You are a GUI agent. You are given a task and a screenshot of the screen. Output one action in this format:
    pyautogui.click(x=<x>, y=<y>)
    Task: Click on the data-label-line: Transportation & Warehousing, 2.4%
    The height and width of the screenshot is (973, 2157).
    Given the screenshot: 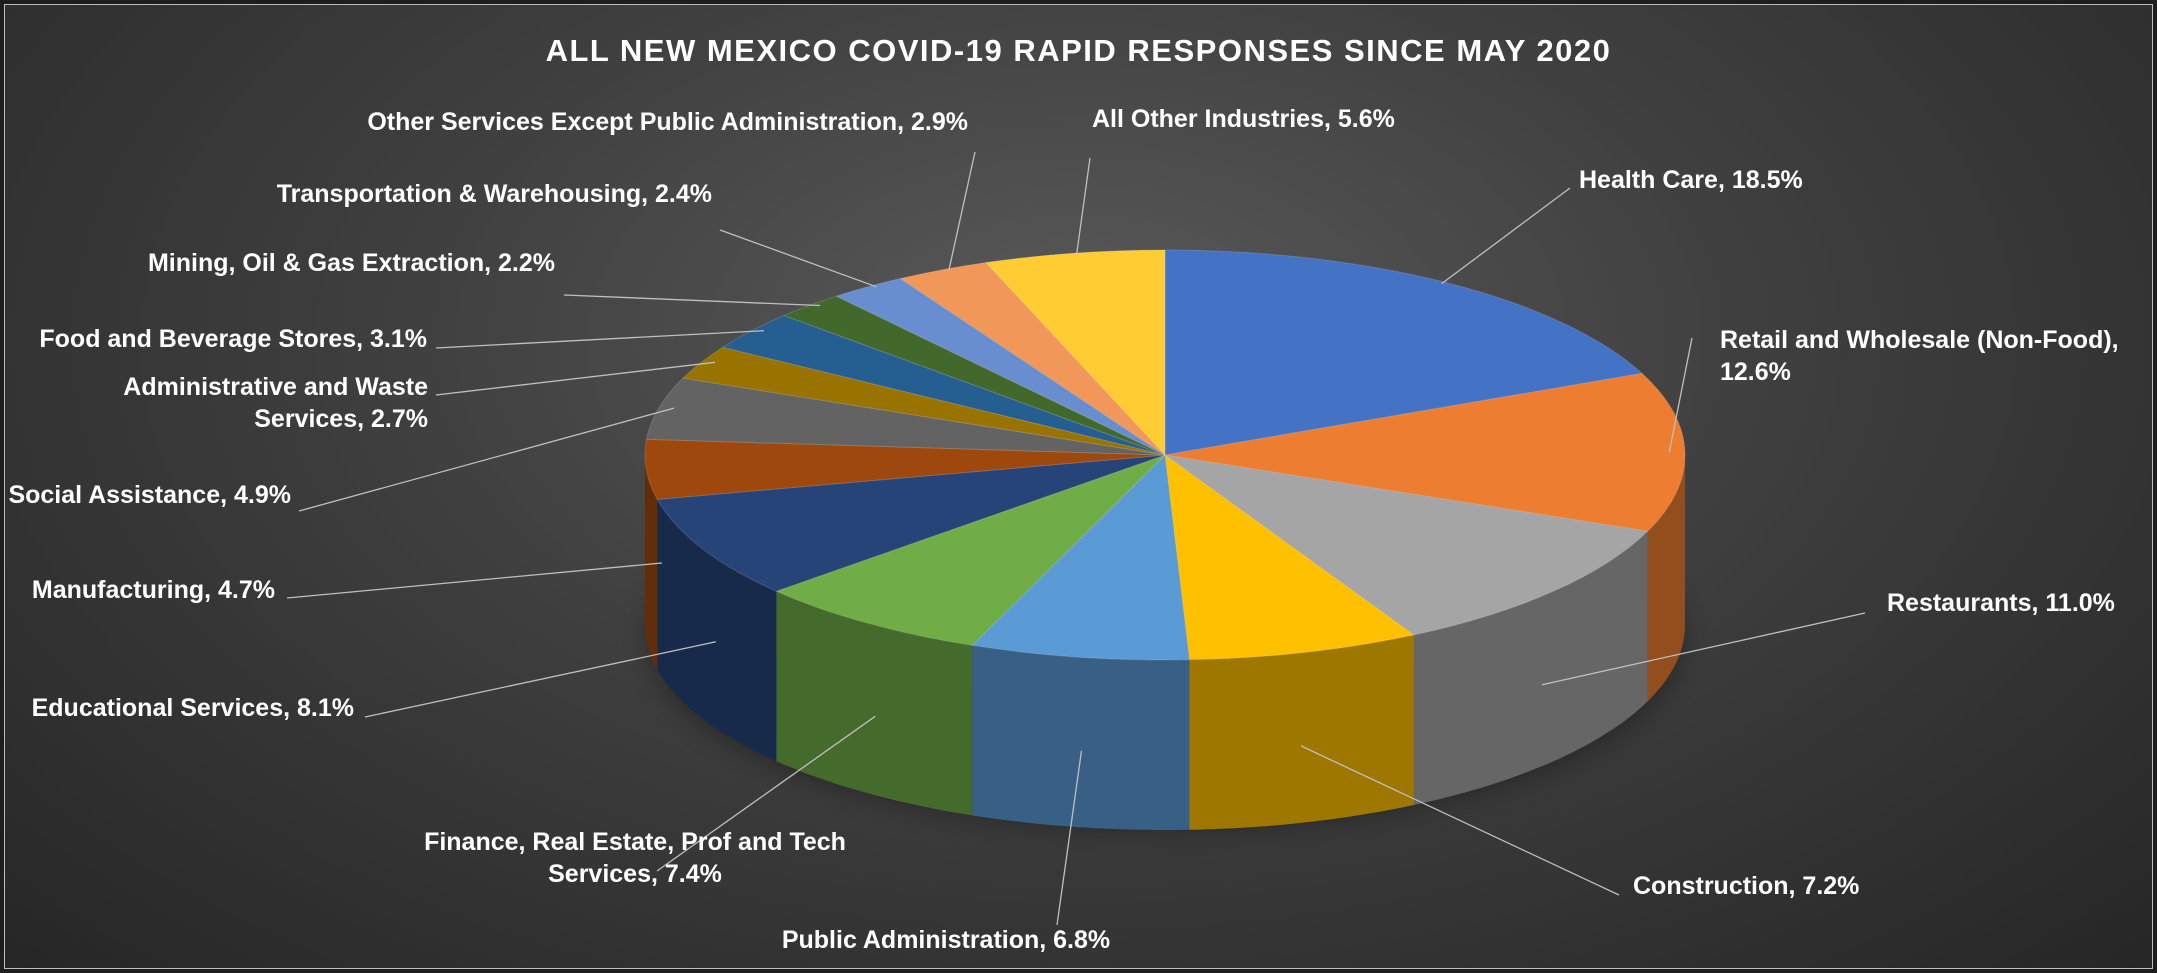 What is the action you would take?
    pyautogui.click(x=494, y=194)
    